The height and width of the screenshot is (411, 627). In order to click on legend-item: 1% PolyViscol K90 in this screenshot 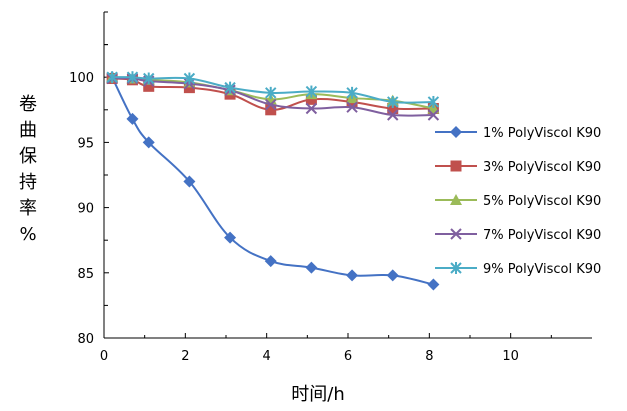, I will do `click(518, 133)`.